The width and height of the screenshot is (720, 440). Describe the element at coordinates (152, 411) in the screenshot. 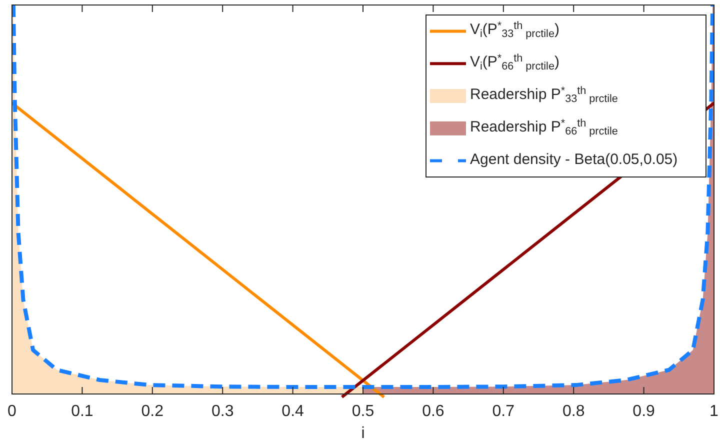

I see `x-tick-label: 0.2` at that location.